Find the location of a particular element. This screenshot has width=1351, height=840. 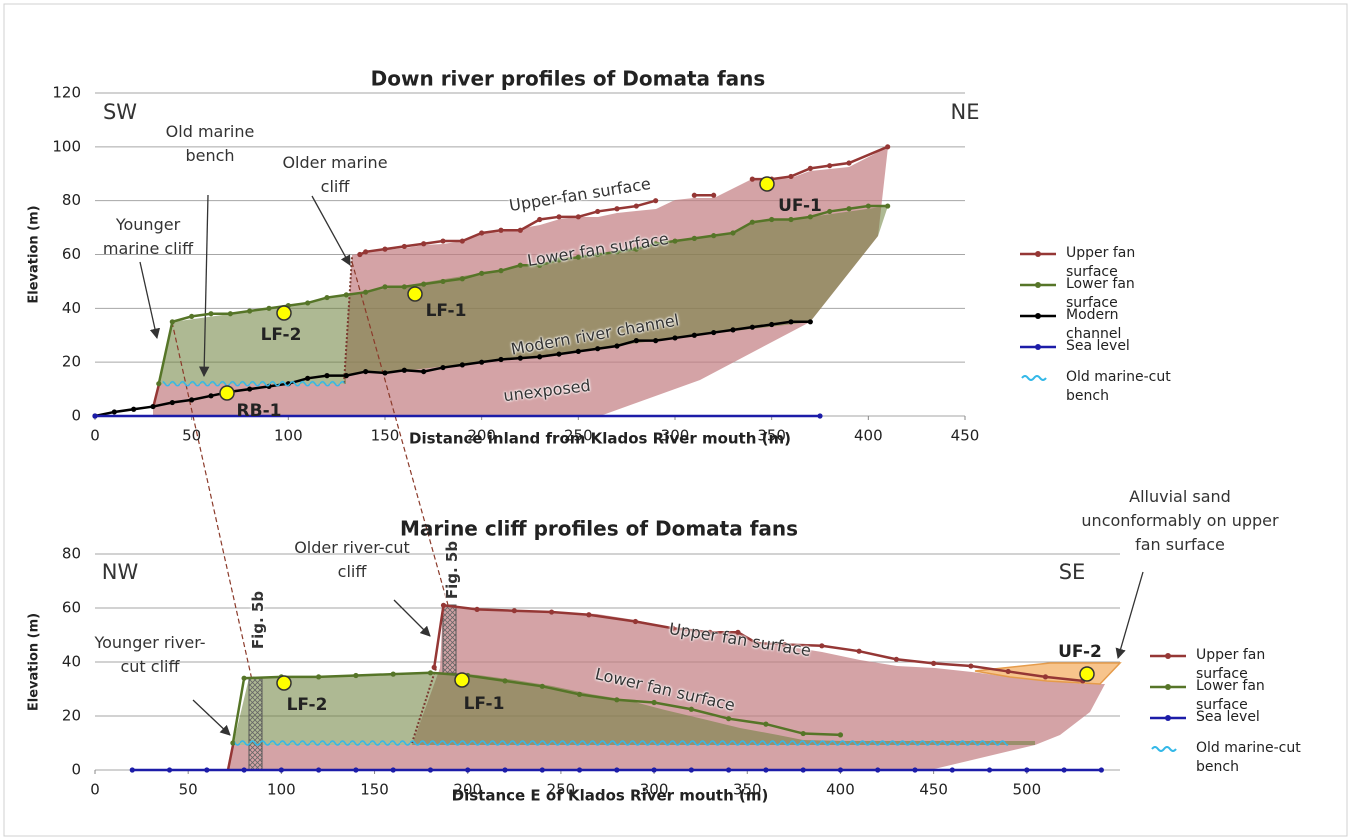

x-tick-label: 100 is located at coordinates (281, 790).